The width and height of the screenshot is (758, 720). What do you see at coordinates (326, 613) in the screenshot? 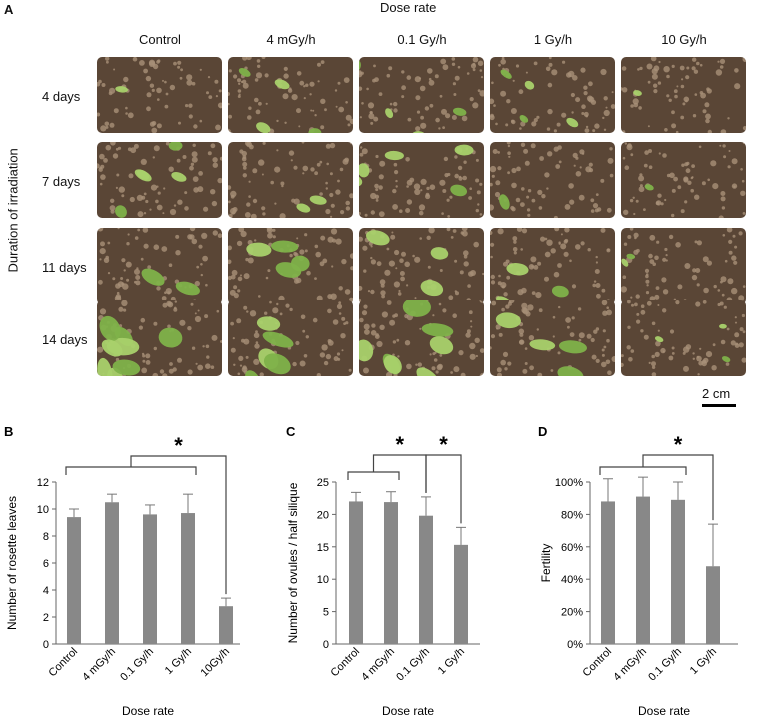
I see `y-tick-label: 5` at bounding box center [326, 613].